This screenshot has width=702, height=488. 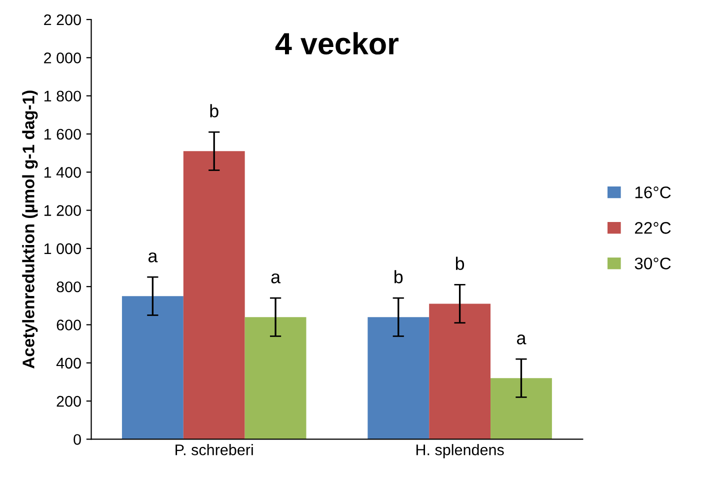 What do you see at coordinates (214, 450) in the screenshot?
I see `x-tick-label: P. schreberi` at bounding box center [214, 450].